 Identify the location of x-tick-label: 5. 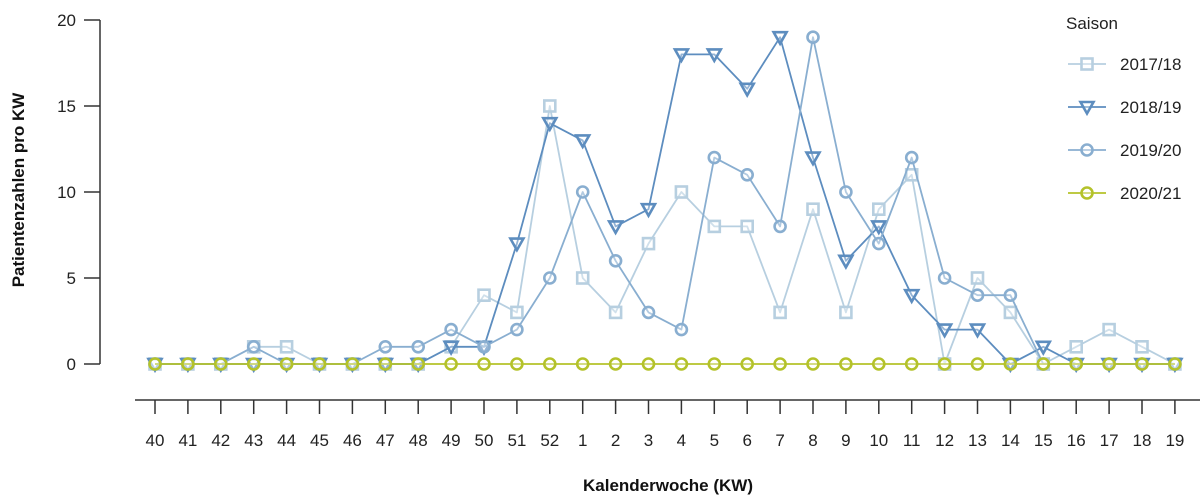
(714, 440).